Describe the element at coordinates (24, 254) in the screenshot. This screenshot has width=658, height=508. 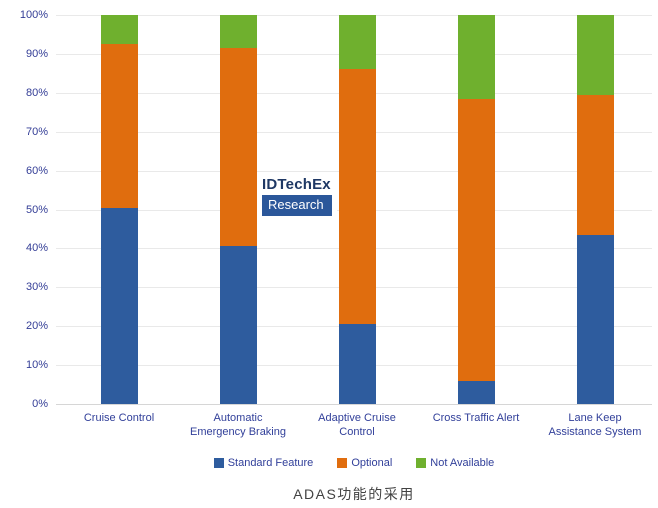
I see `y-axis: 0% 10% 20% 30% 40% 50% 60% 70% 80% 90% 100%` at that location.